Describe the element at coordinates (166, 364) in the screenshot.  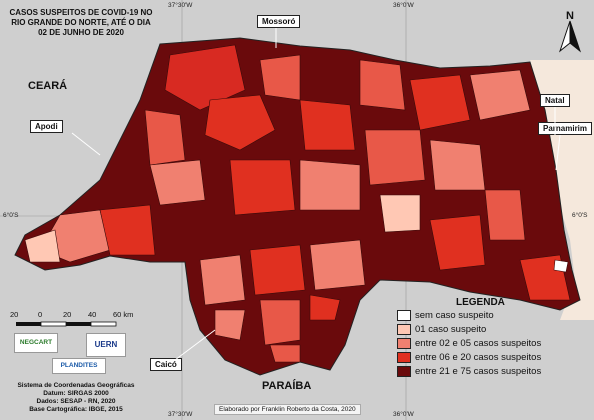
I see `city-label-caico: Caicó` at that location.